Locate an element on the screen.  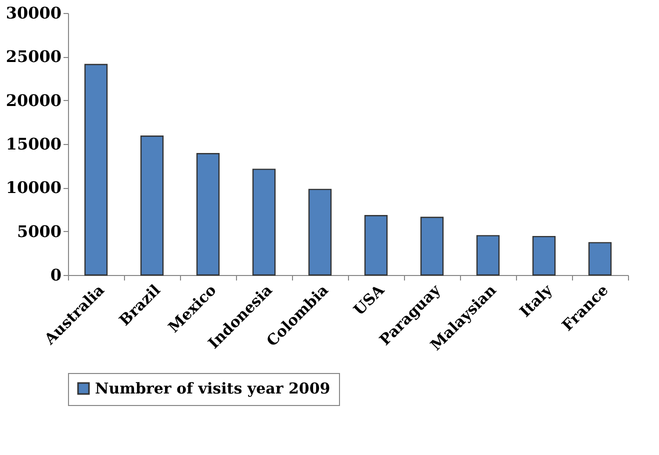
y-tick-label: 30000 is located at coordinates (34, 13).